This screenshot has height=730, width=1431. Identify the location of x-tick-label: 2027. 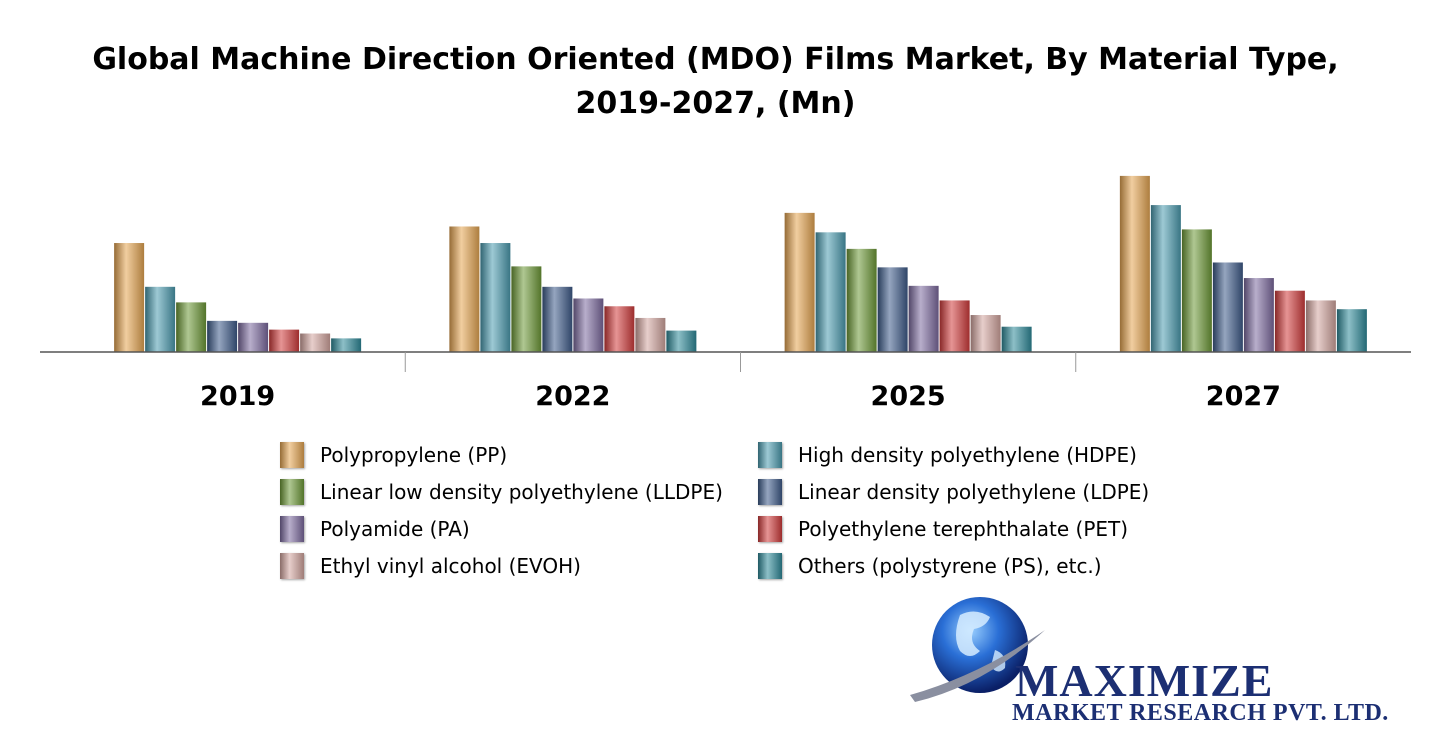
(1243, 396).